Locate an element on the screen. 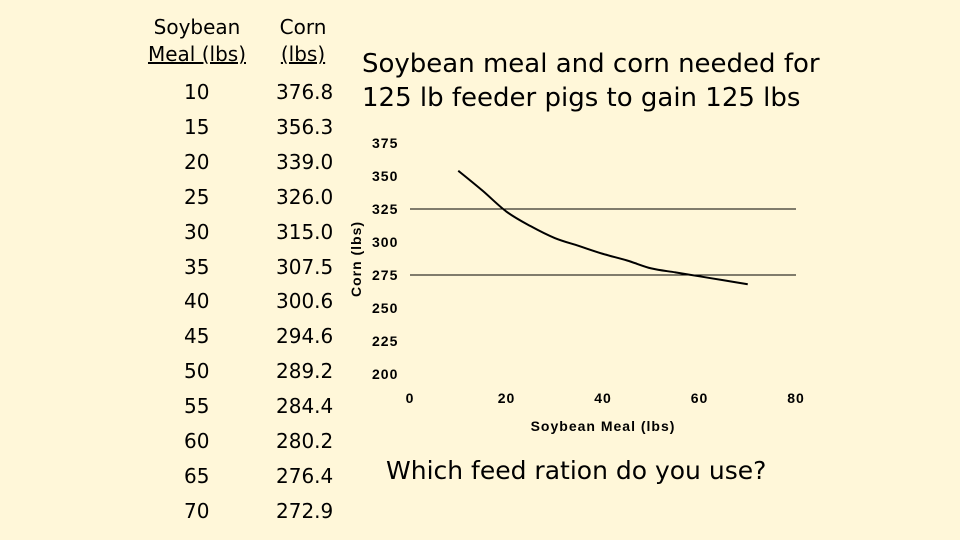 The width and height of the screenshot is (960, 540). y-tick-label: 200 is located at coordinates (385, 374).